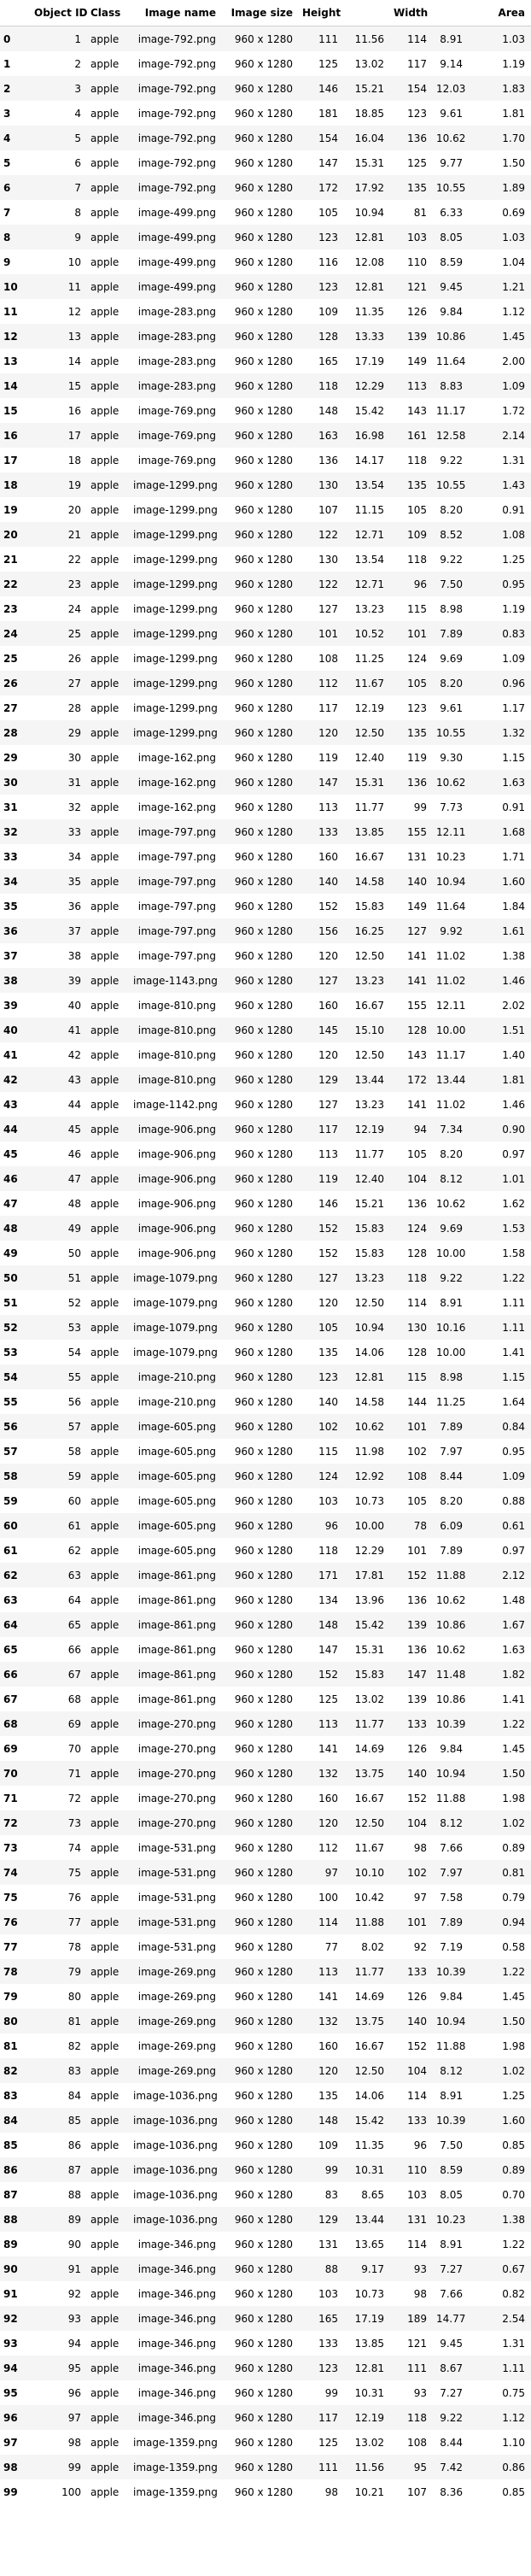 The width and height of the screenshot is (531, 2576). Describe the element at coordinates (417, 2169) in the screenshot. I see `width-cell: 110` at that location.